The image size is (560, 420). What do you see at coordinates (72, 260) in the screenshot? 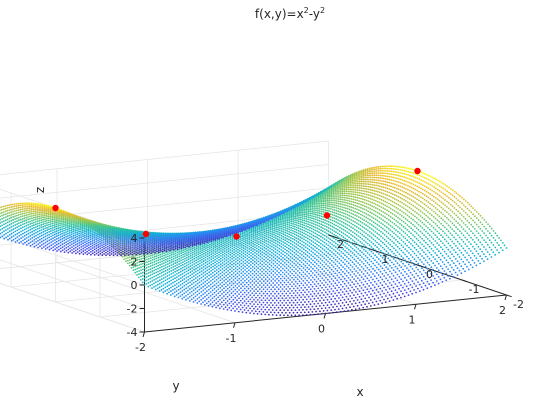
I see `grid-line` at bounding box center [72, 260].